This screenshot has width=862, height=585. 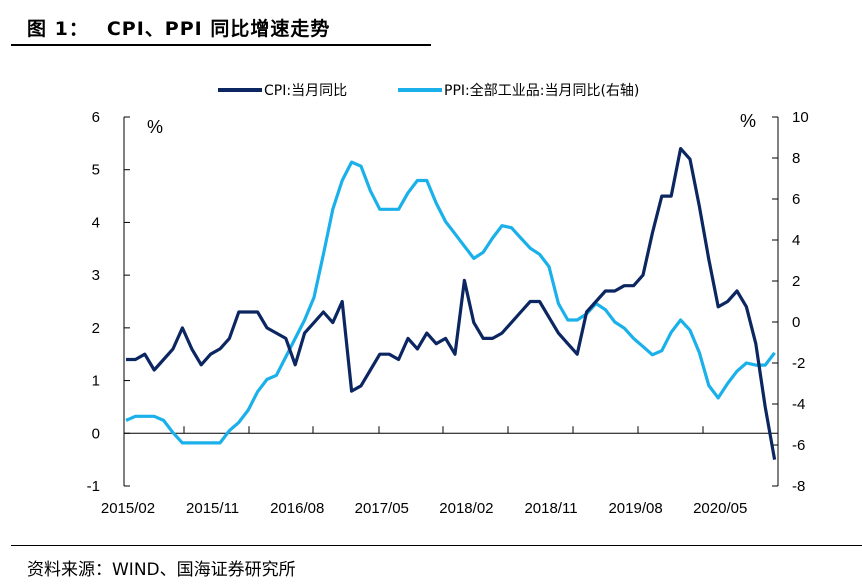 I want to click on right-axis-unit: %, so click(x=748, y=121).